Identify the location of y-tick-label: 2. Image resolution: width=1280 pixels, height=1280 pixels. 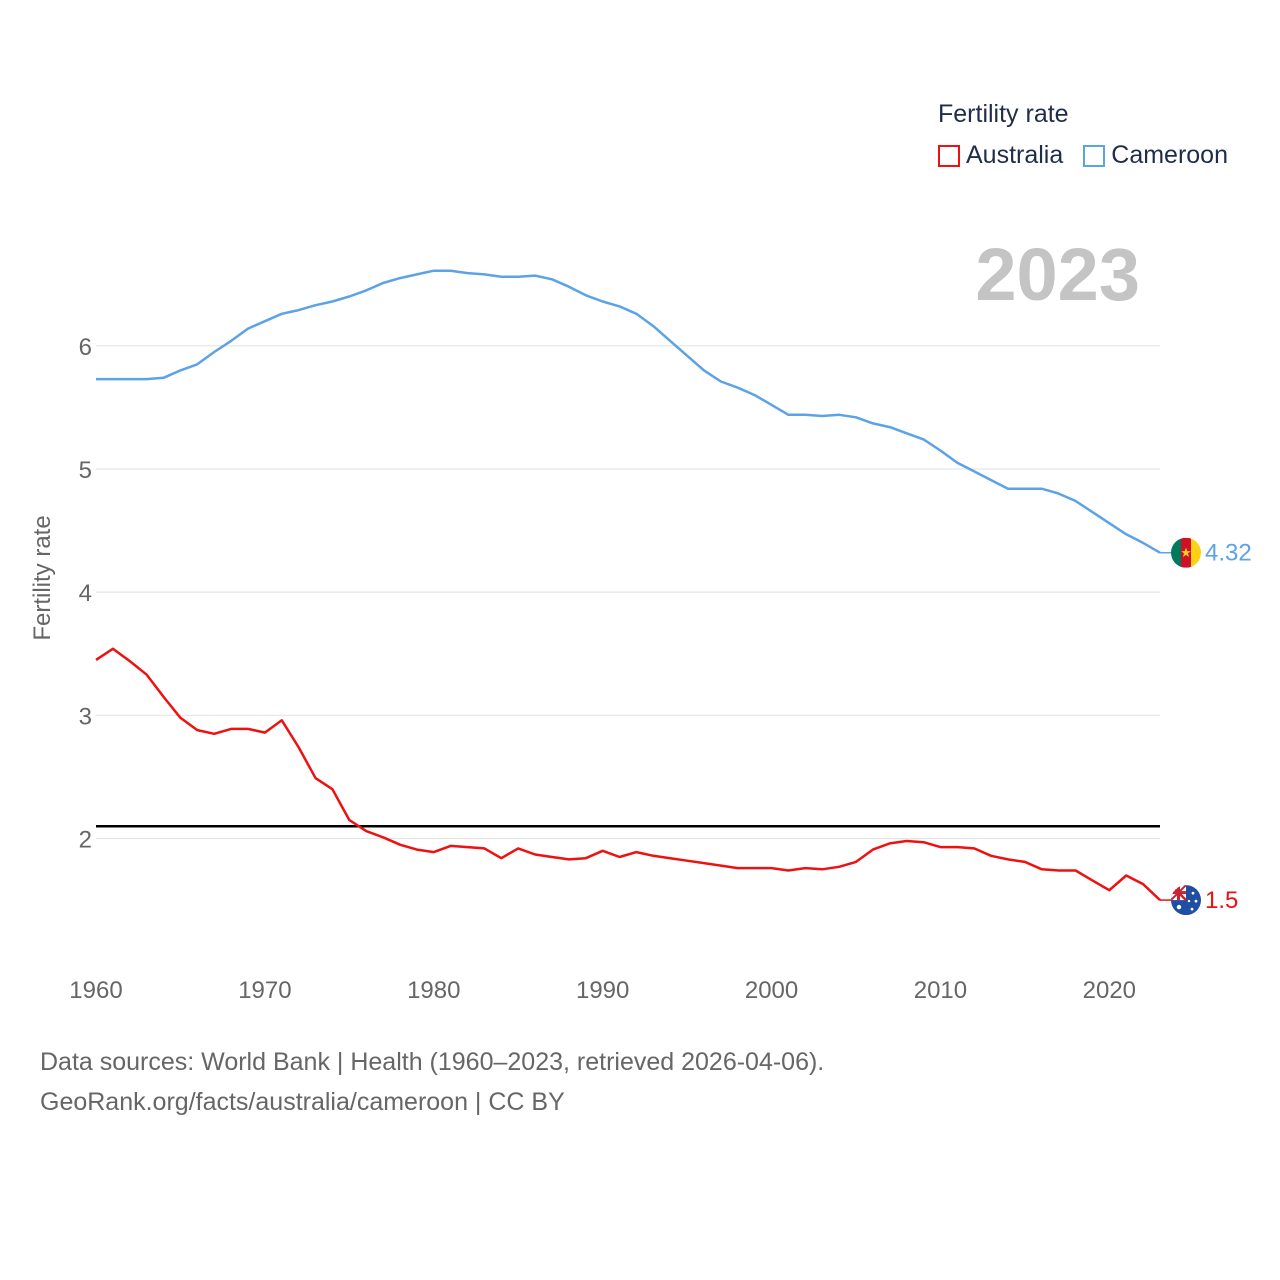
(85, 840).